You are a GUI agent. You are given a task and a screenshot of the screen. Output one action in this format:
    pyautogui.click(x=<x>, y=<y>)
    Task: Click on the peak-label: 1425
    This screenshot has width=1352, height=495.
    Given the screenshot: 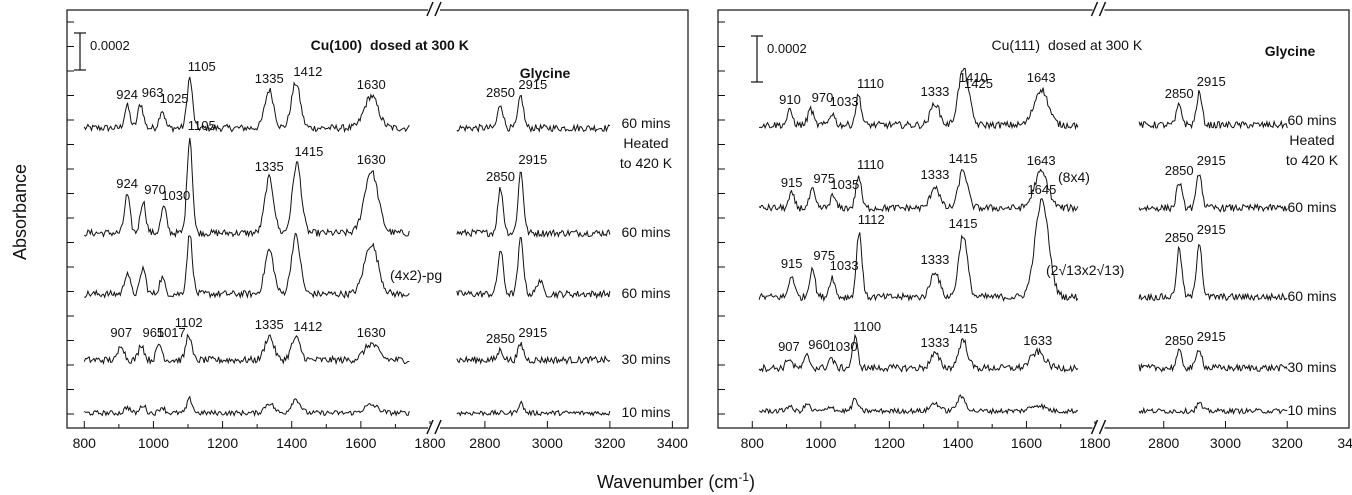 What is the action you would take?
    pyautogui.click(x=978, y=83)
    